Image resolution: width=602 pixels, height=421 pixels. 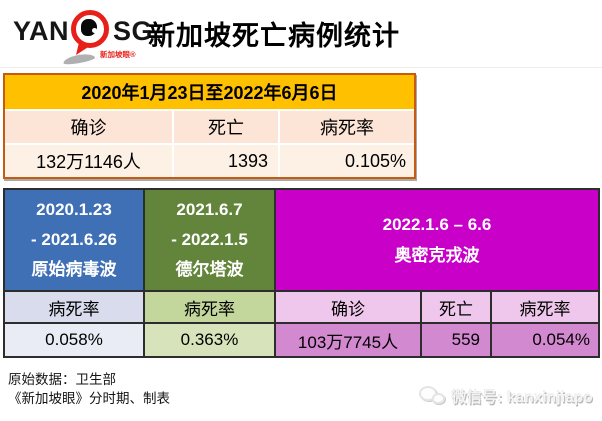 What do you see at coordinates (209, 92) in the screenshot?
I see `period-header: 2020年1月23日至2022年6月6日` at bounding box center [209, 92].